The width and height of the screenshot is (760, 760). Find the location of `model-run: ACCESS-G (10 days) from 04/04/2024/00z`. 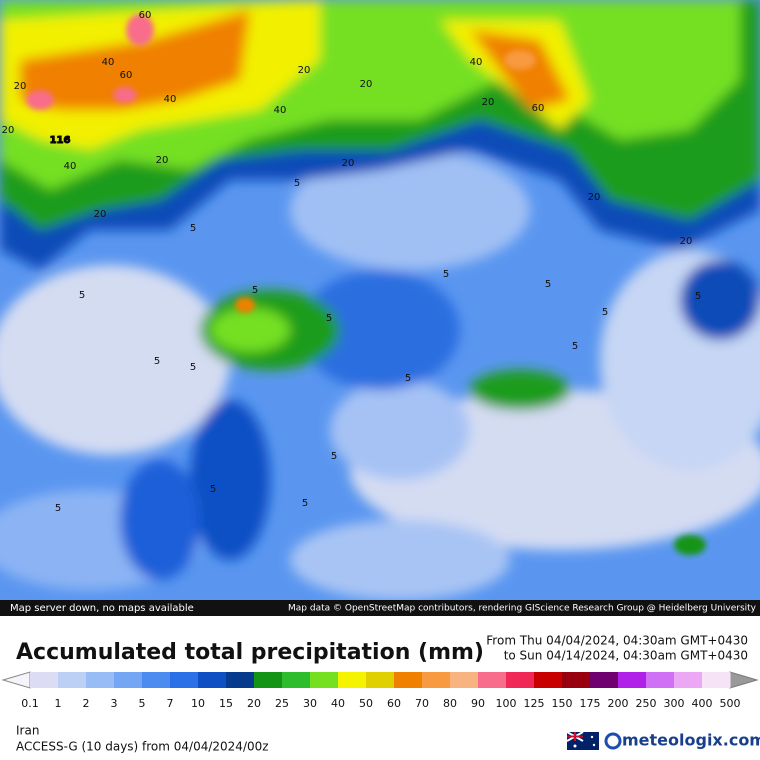

model-run: ACCESS-G (10 days) from 04/04/2024/00z is located at coordinates (142, 747).